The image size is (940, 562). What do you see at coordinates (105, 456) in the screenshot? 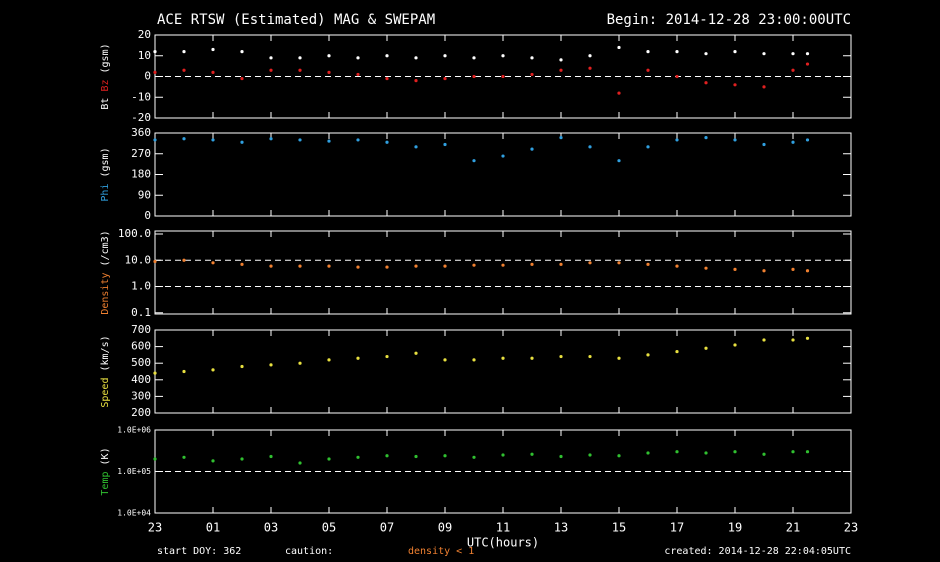
I see `y-axis-label-unit: (K)` at bounding box center [105, 456].